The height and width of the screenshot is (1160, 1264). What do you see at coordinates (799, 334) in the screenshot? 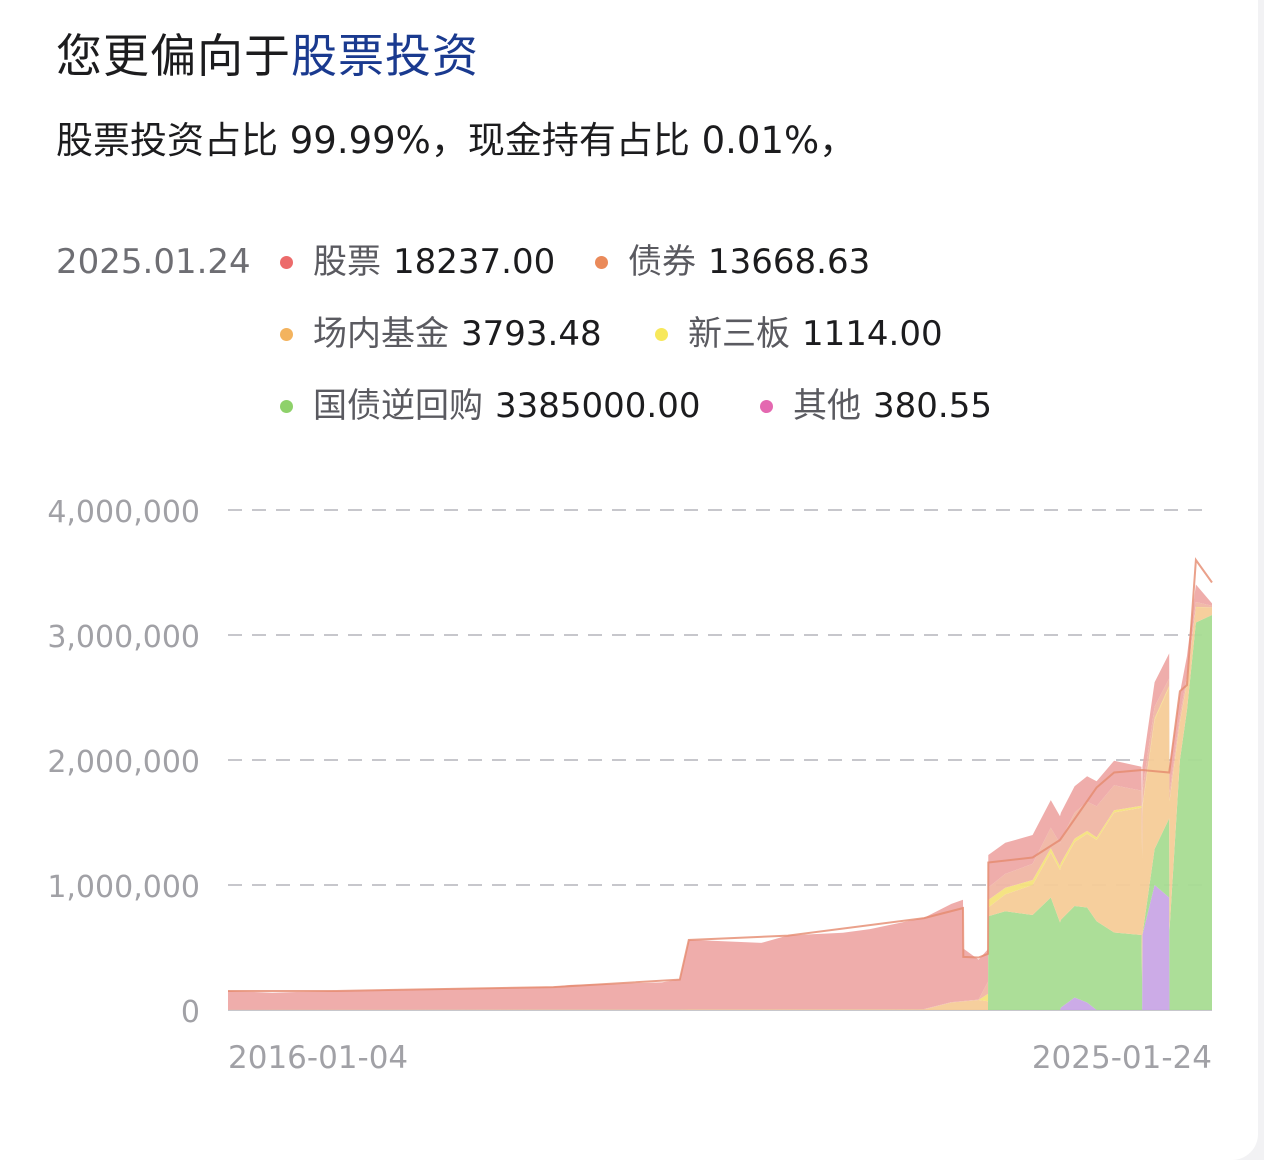
I see `legend-item-neeq: 新三板 1114.00` at bounding box center [799, 334].